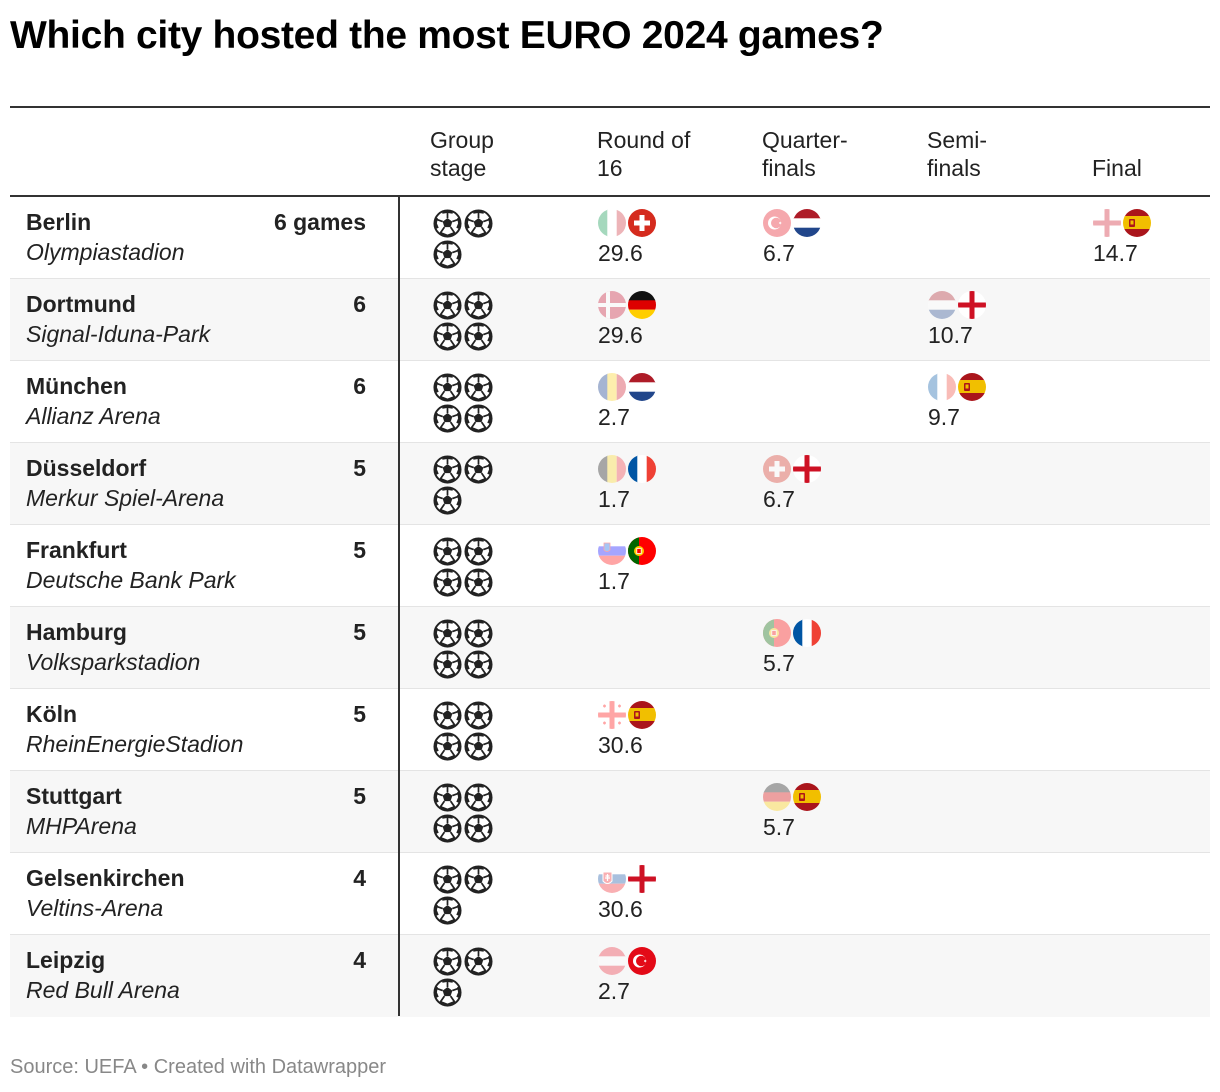 This screenshot has height=1092, width=1220. Describe the element at coordinates (52, 714) in the screenshot. I see `city-name: Köln` at that location.